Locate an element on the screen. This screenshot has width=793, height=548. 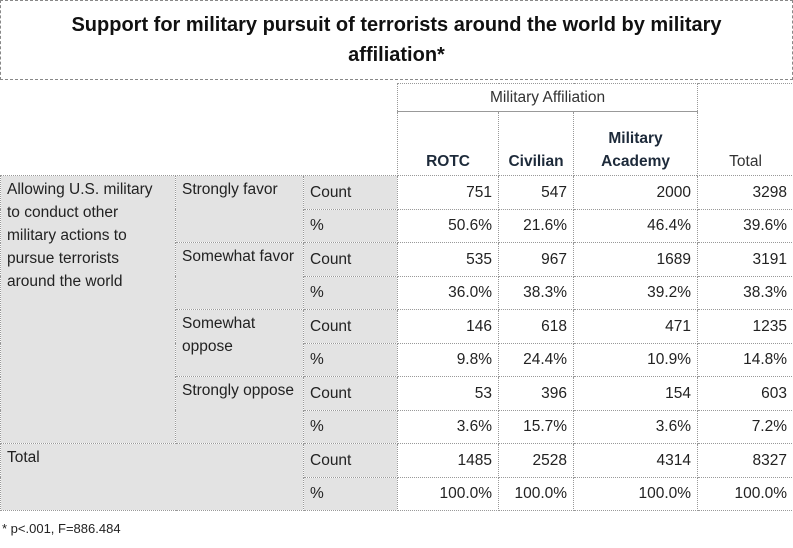
cell-value: 7.2% is located at coordinates (745, 426).